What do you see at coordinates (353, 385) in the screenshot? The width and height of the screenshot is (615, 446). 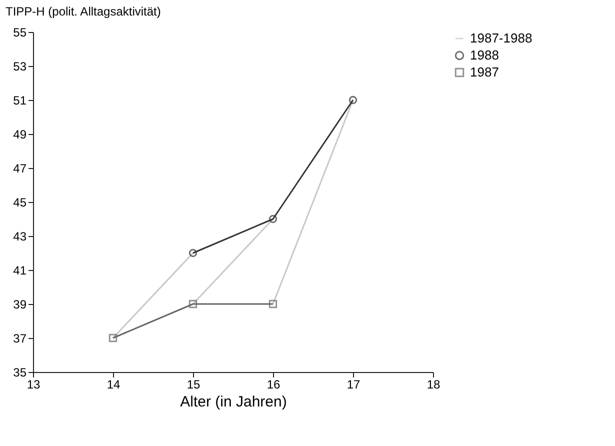 I see `x-tick-label: 17` at bounding box center [353, 385].